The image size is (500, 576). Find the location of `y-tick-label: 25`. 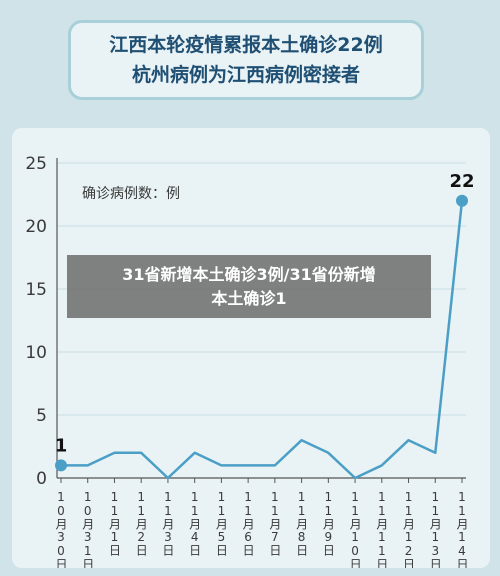

y-tick-label: 25 is located at coordinates (36, 164).